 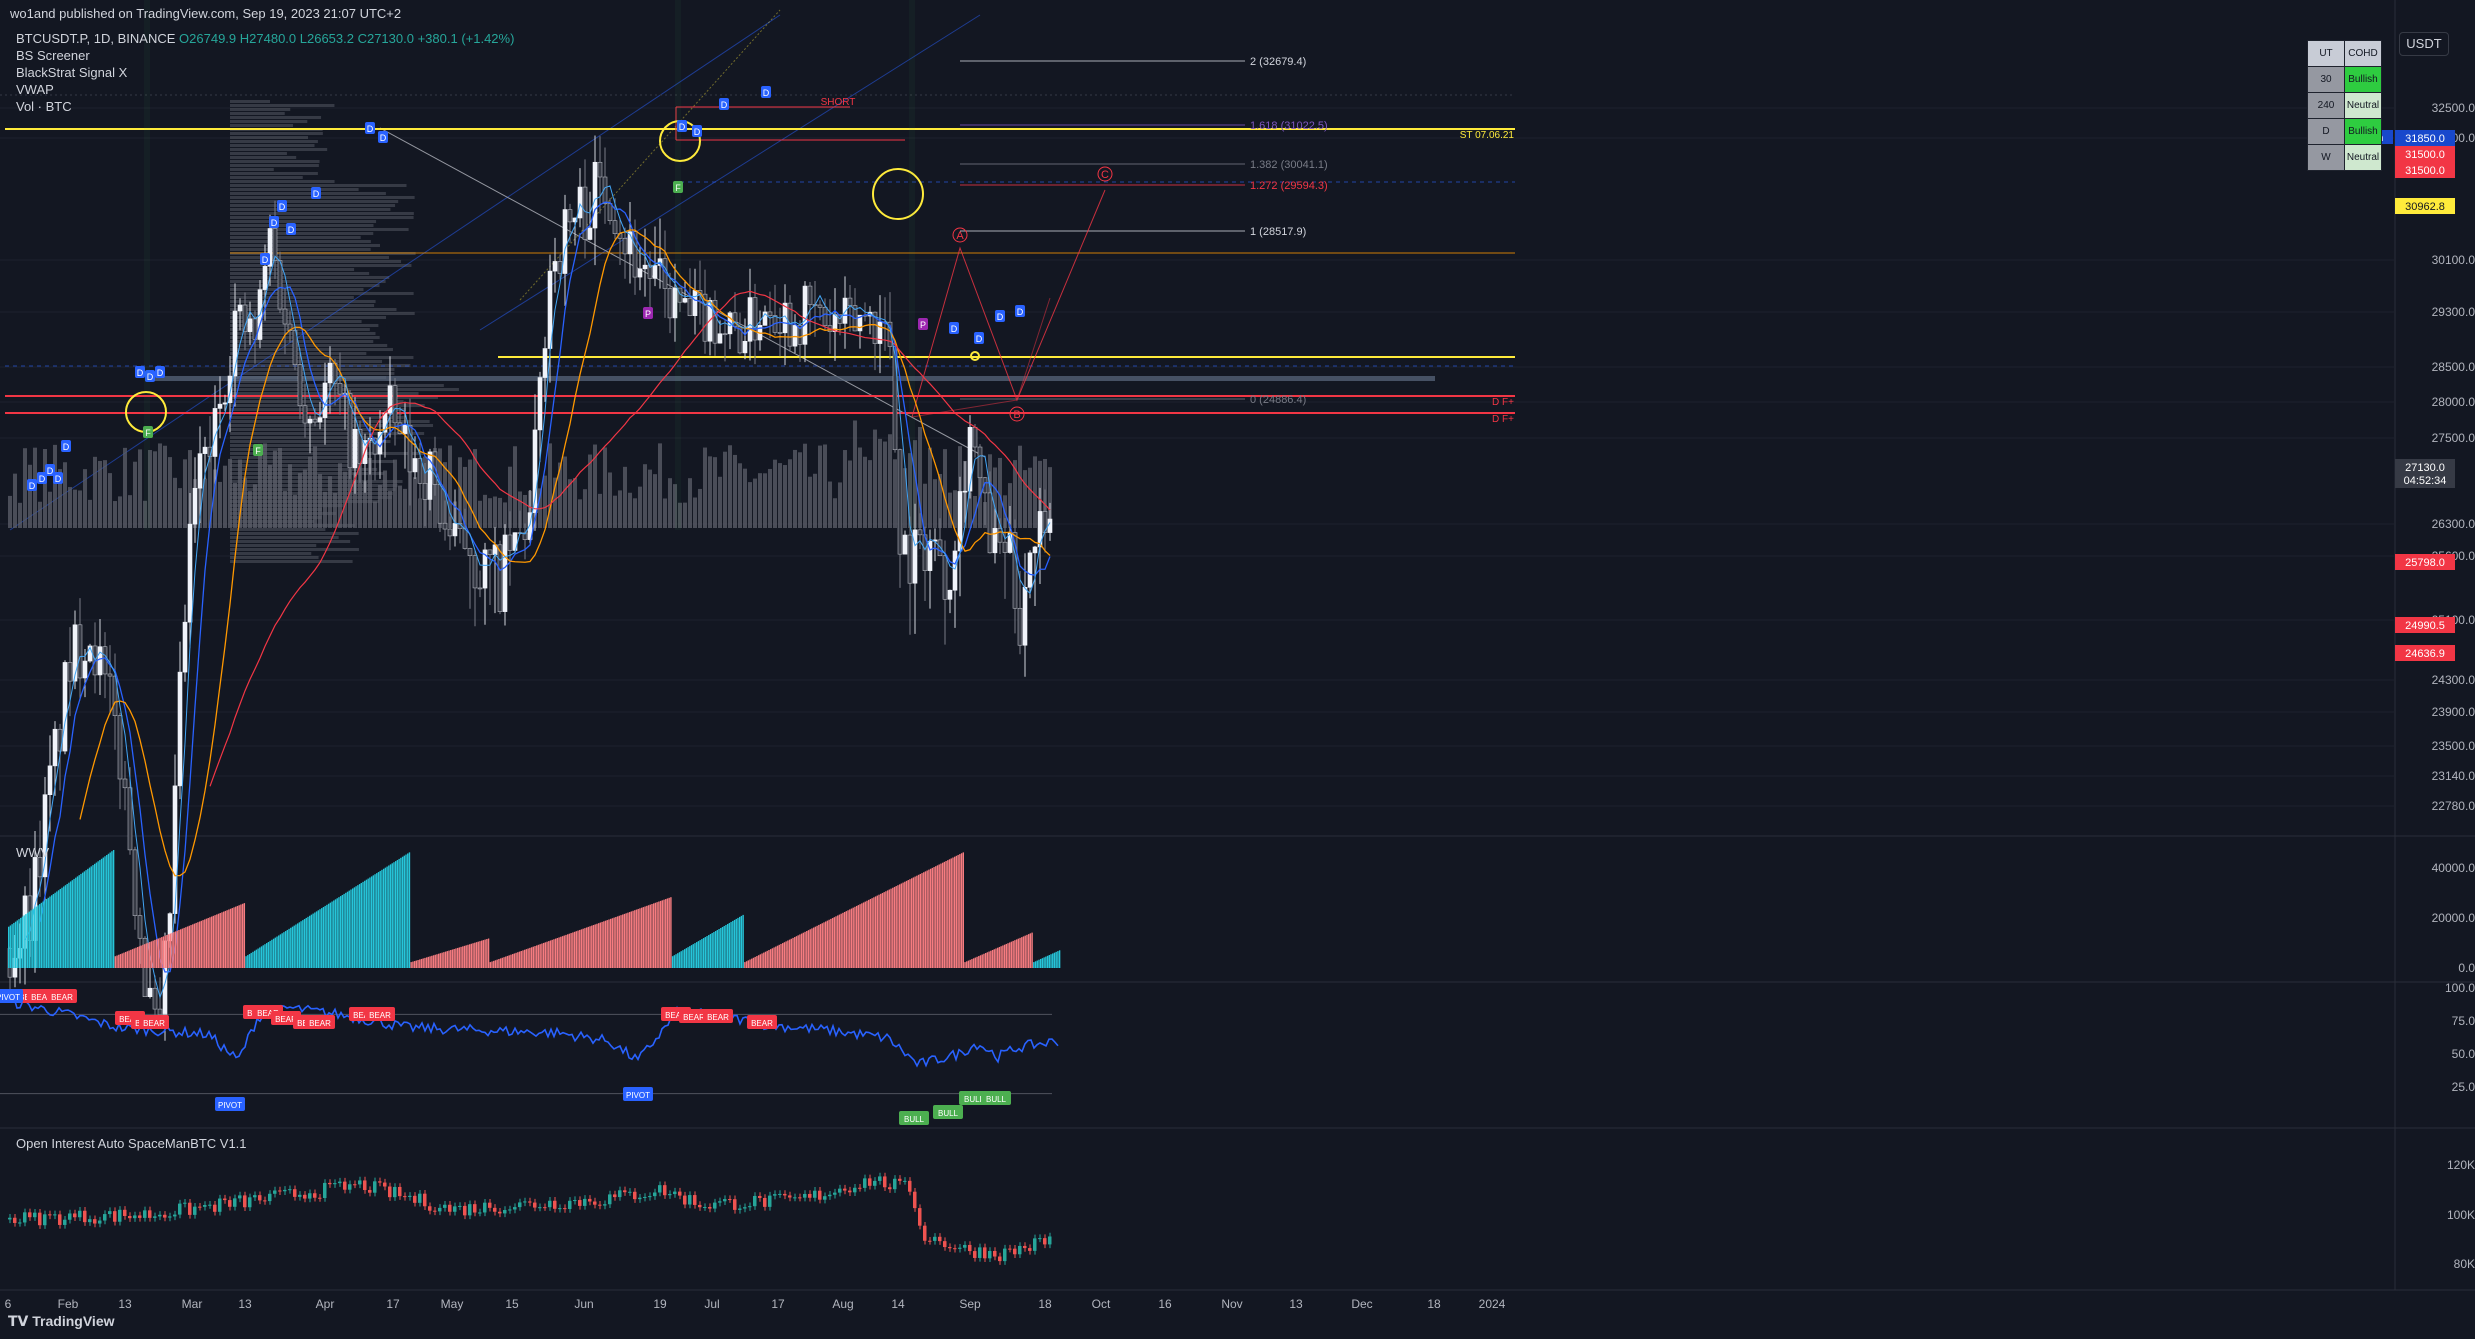 I want to click on ma-line, so click(x=630, y=538).